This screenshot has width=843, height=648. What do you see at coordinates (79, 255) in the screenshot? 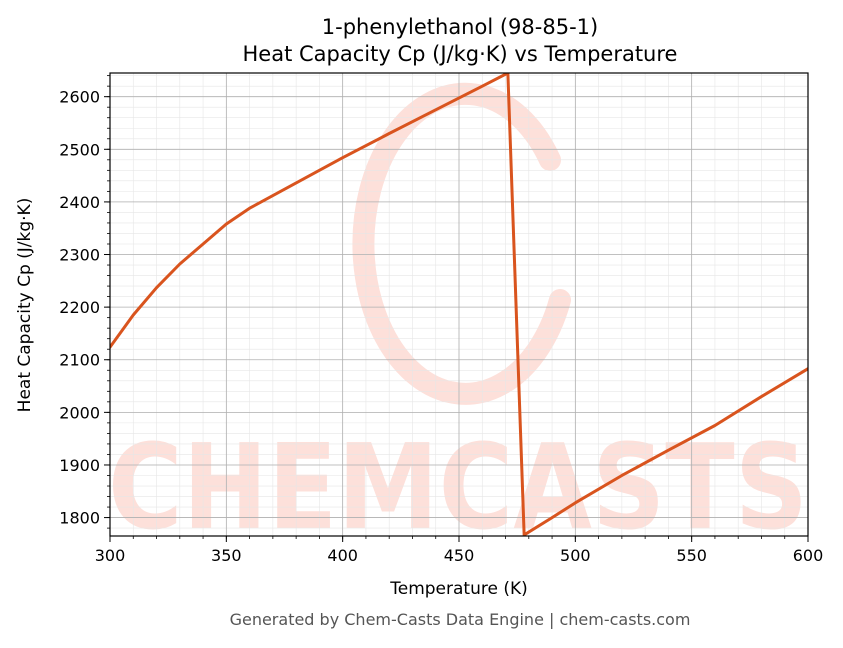
I see `y-tick-label: 2300` at bounding box center [79, 255].